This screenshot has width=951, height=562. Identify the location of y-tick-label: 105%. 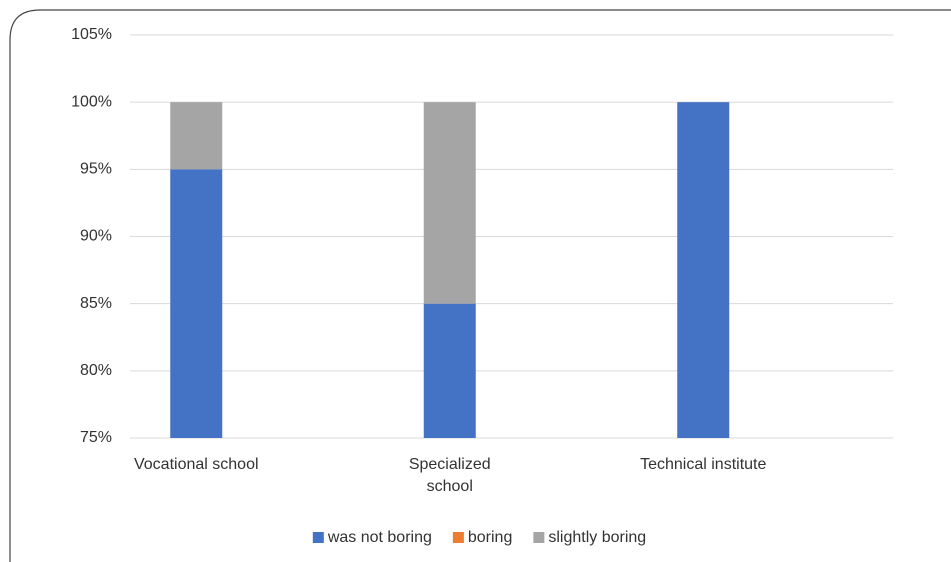
(91, 34).